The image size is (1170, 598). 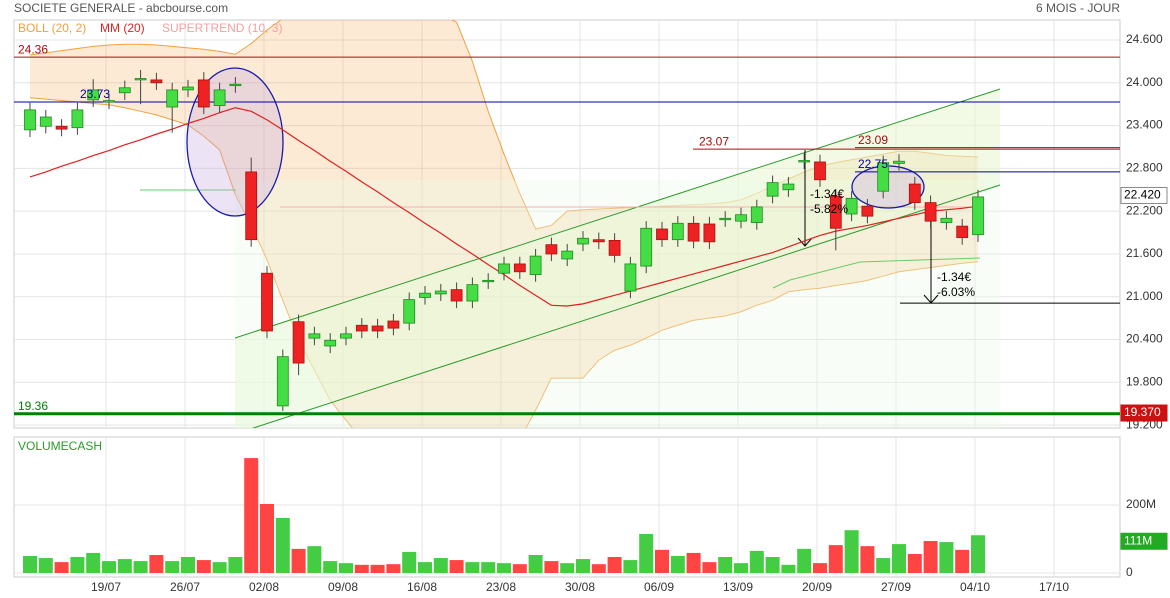 I want to click on legend-entry: BOLL (20, 2), so click(x=52, y=28).